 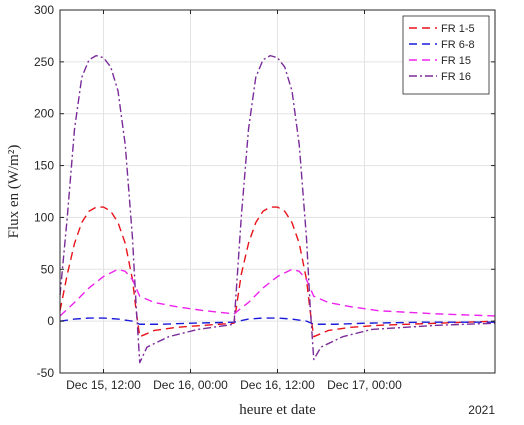 I want to click on x-axis-label: heure et date, so click(x=277, y=410).